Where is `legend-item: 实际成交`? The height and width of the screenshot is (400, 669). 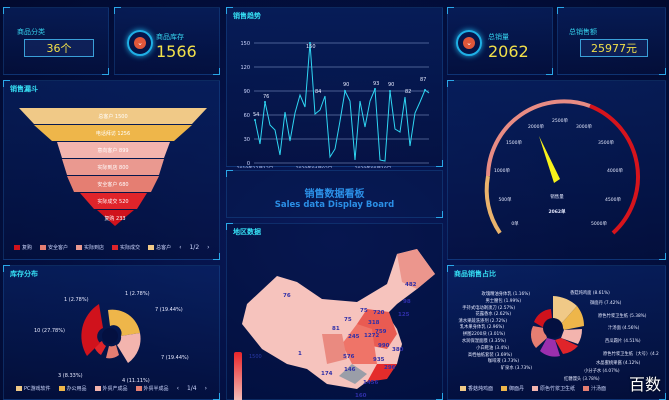 legend-item: 实际成交 is located at coordinates (126, 247).